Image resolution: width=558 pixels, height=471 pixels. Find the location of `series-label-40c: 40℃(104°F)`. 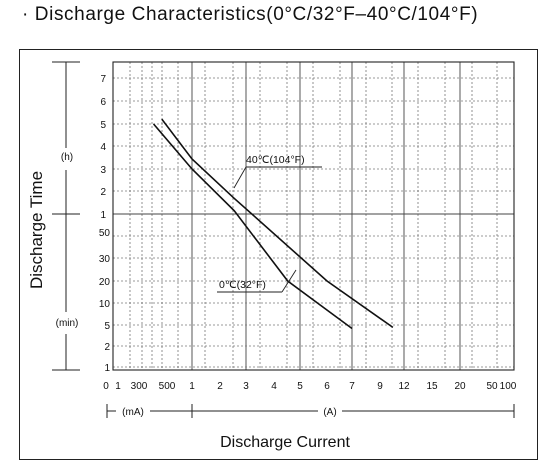

series-label-40c: 40℃(104°F) is located at coordinates (275, 160).